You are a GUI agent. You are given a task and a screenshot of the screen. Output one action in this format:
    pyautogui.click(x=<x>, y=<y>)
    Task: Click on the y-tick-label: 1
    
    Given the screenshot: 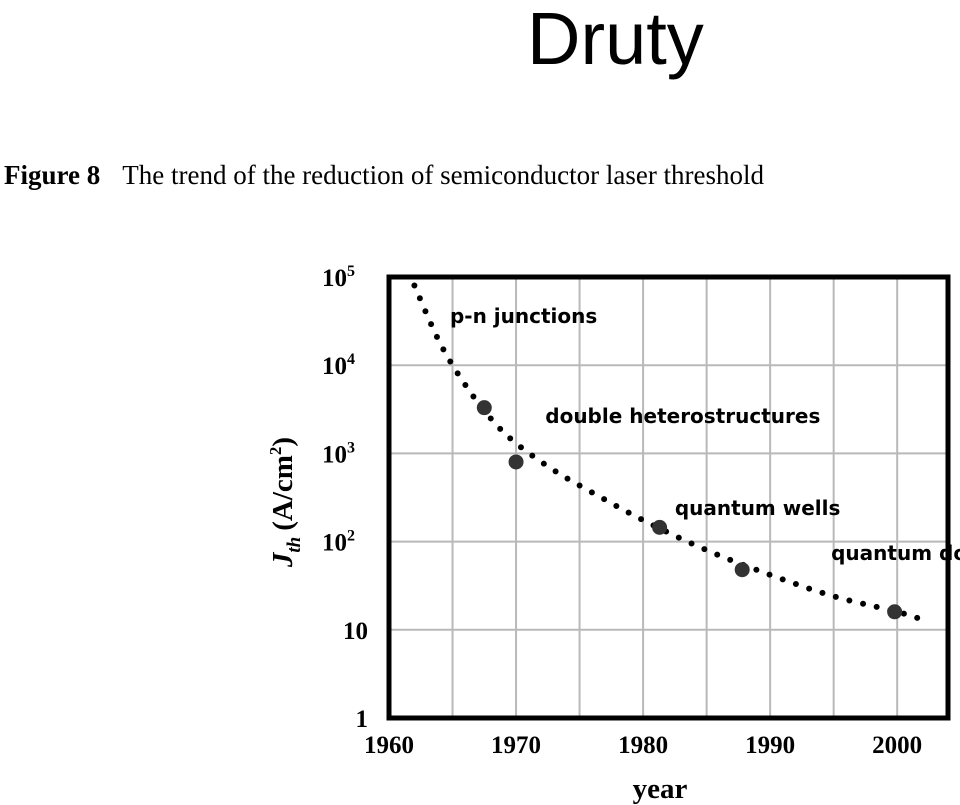 What is the action you would take?
    pyautogui.click(x=362, y=719)
    